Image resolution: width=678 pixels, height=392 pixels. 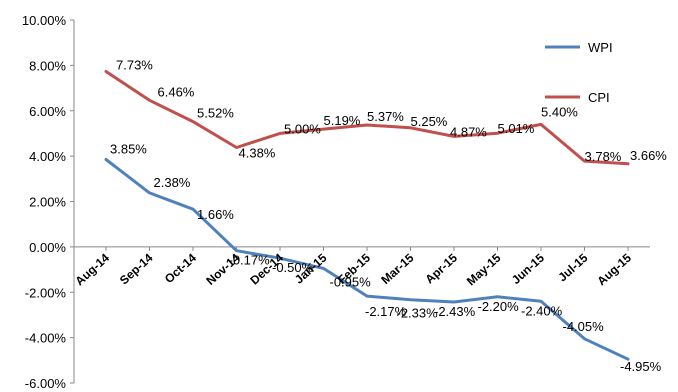 What do you see at coordinates (222, 268) in the screenshot?
I see `x-tick-label: Nov-14` at bounding box center [222, 268].